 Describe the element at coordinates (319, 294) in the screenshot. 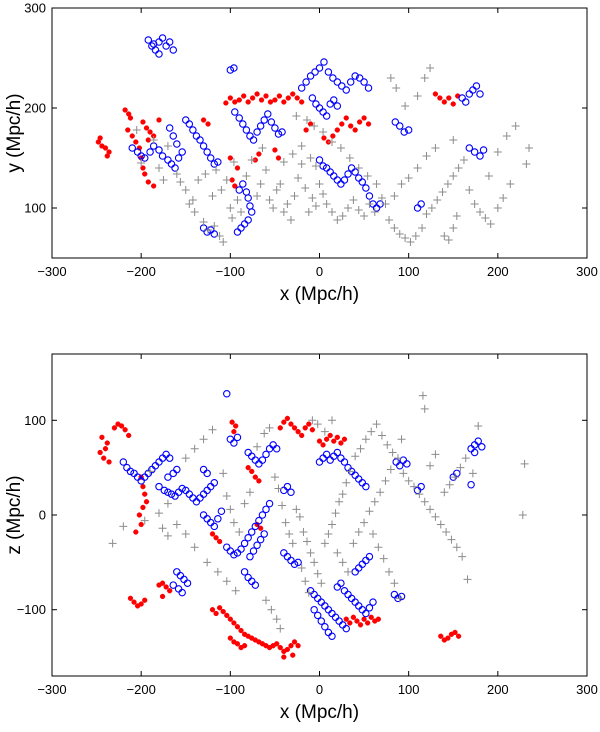

I see `top-panel-x-axis-label: x (Mpc/h)` at that location.